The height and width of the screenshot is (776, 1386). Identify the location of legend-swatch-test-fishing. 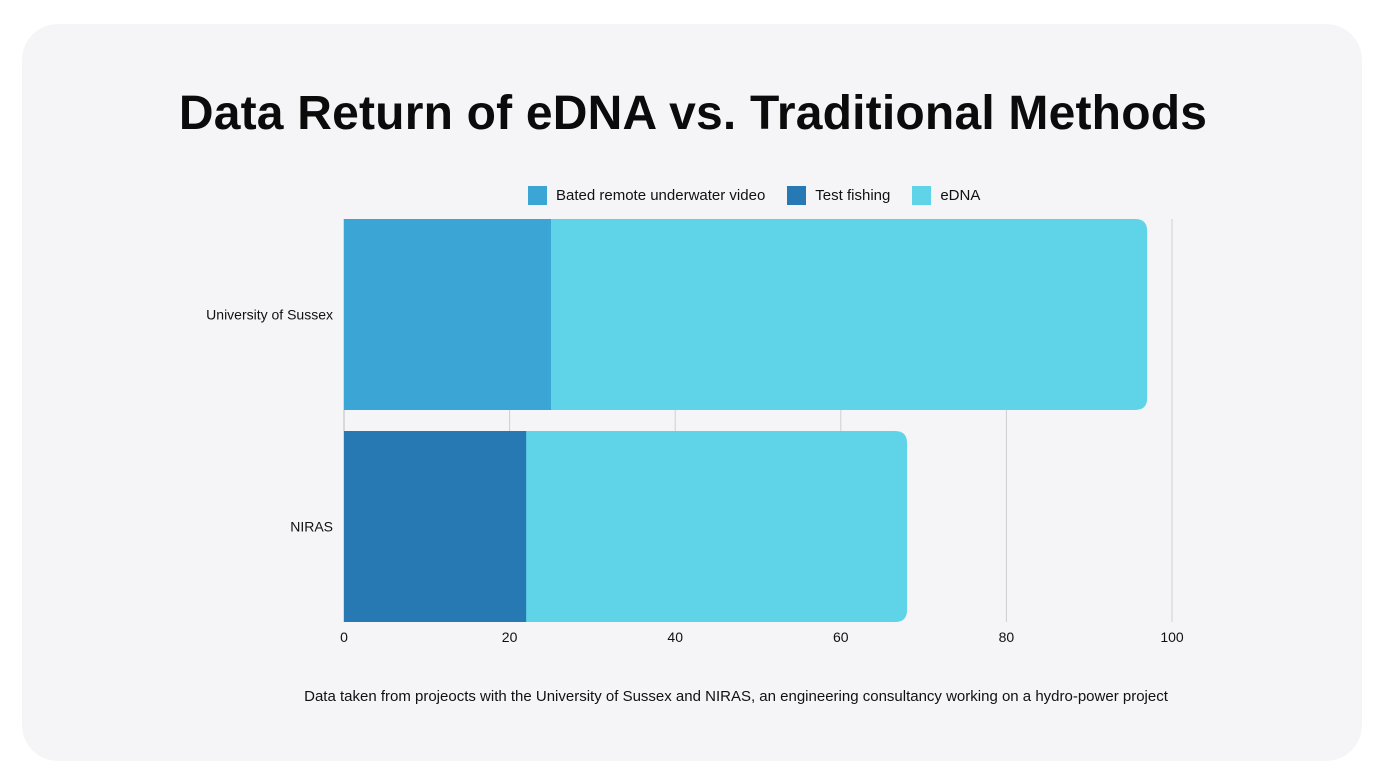
(797, 195).